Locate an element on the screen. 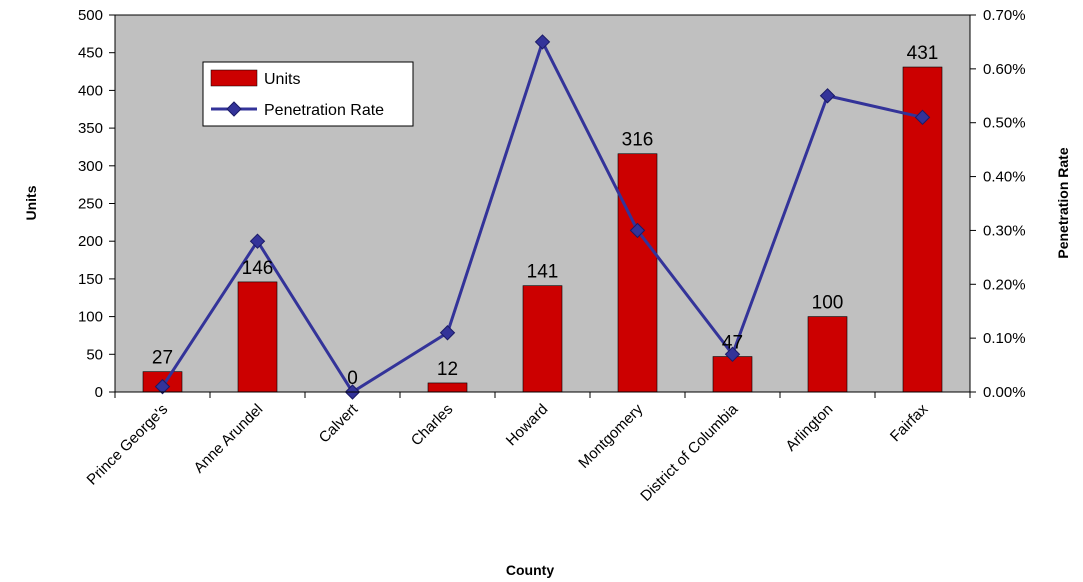 This screenshot has height=582, width=1083. legend-units-label: Units is located at coordinates (282, 79).